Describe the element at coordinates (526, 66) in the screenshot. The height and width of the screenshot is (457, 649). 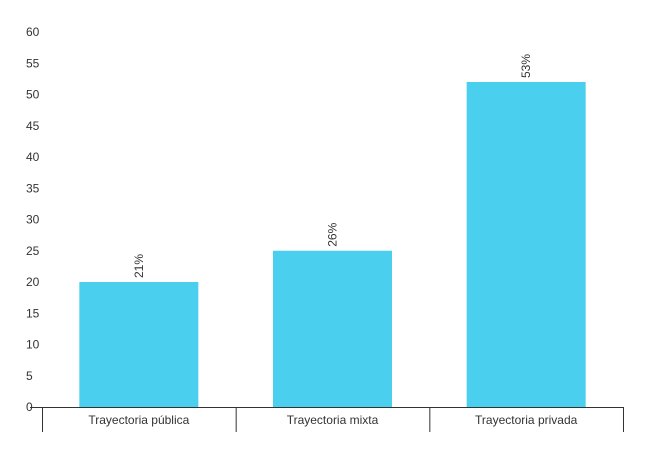
I see `data-label-3: 53%` at that location.